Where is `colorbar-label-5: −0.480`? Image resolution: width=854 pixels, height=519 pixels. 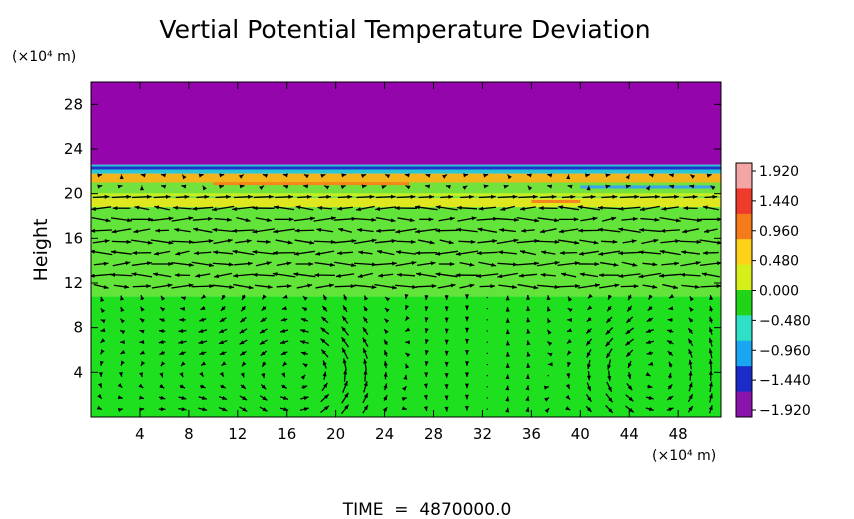 colorbar-label-5: −0.480 is located at coordinates (785, 321).